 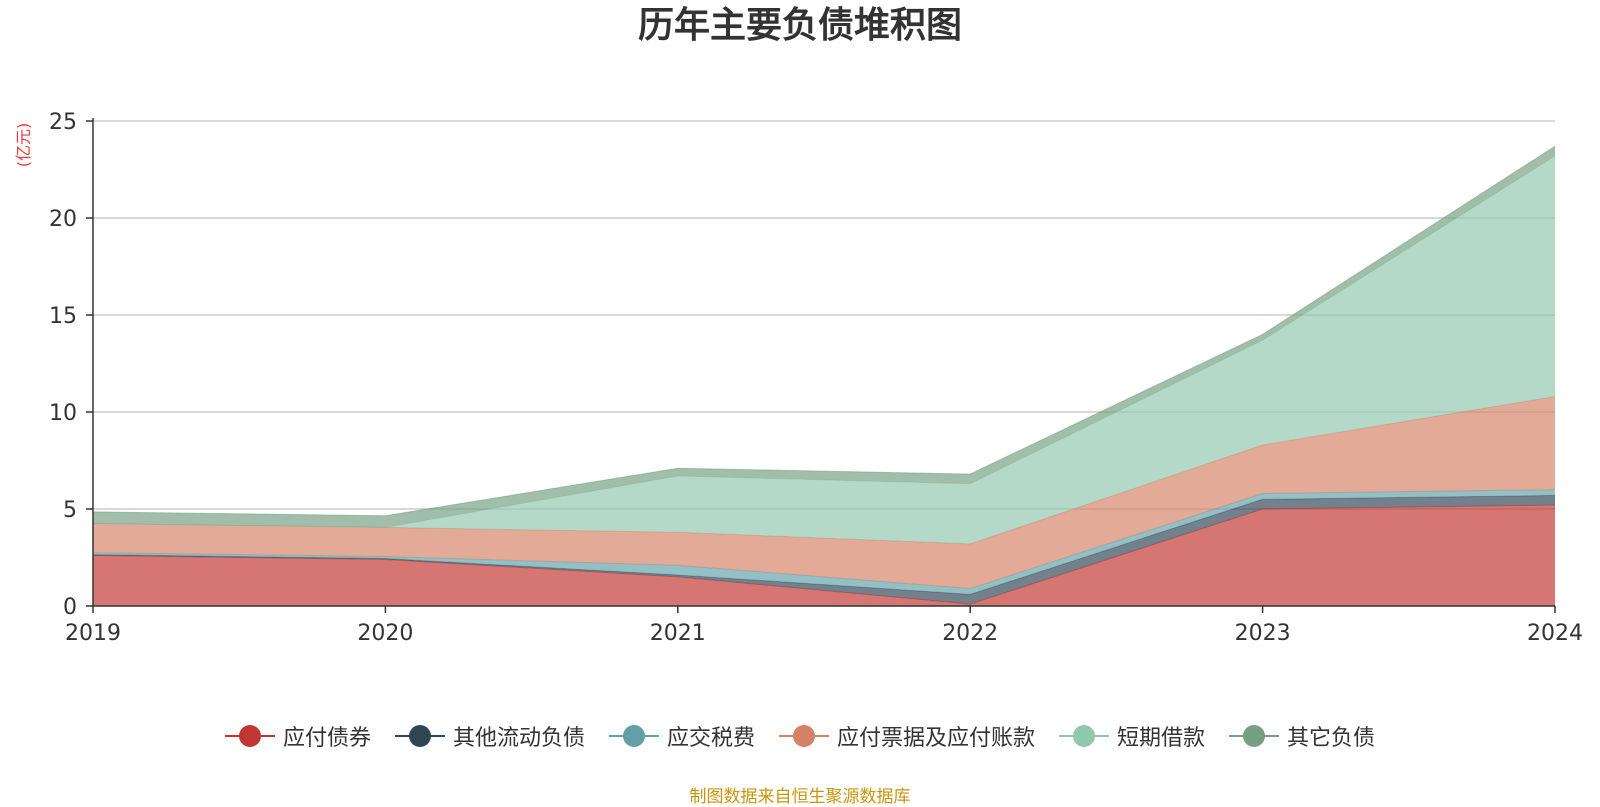 I want to click on legend-item: 应付票据及应付账款, so click(x=907, y=736).